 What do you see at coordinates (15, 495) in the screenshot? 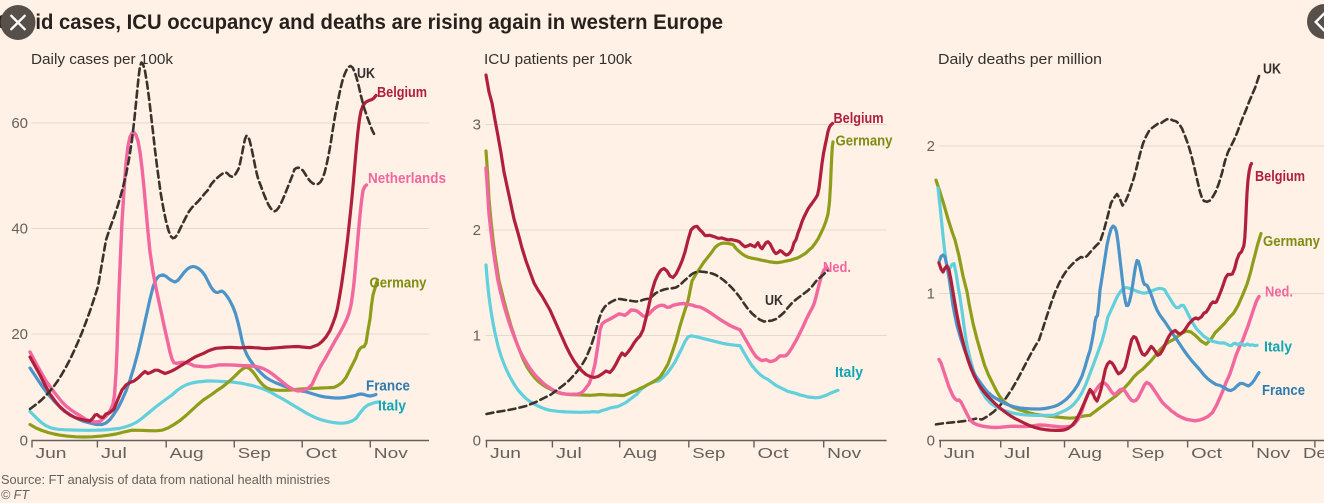
I see `svg-text: © FT` at bounding box center [15, 495].